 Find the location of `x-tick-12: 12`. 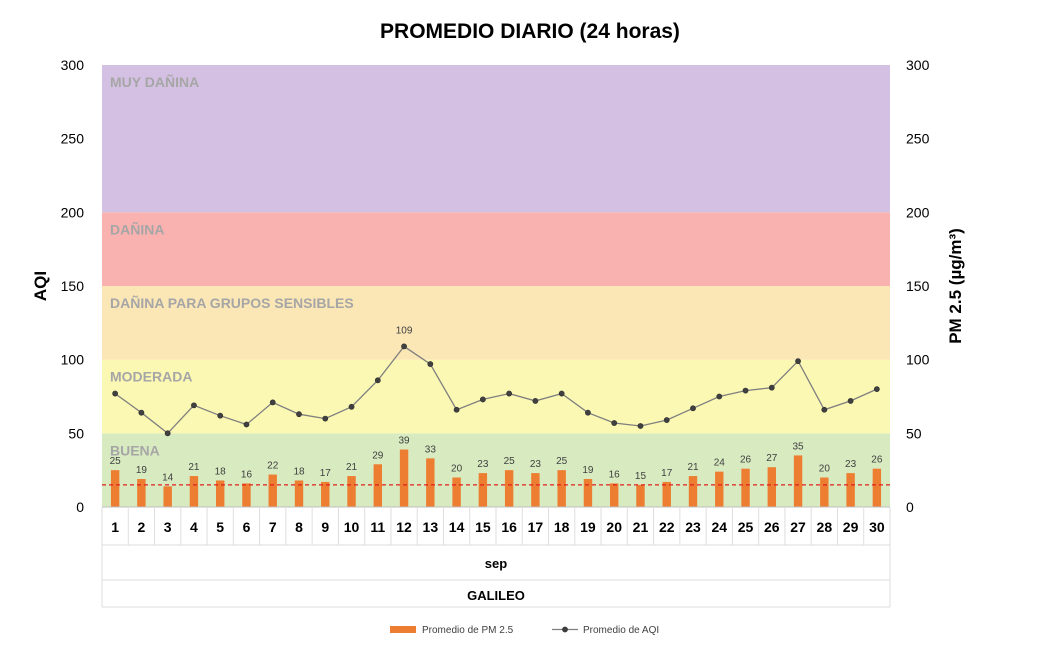

x-tick-12: 12 is located at coordinates (404, 527).